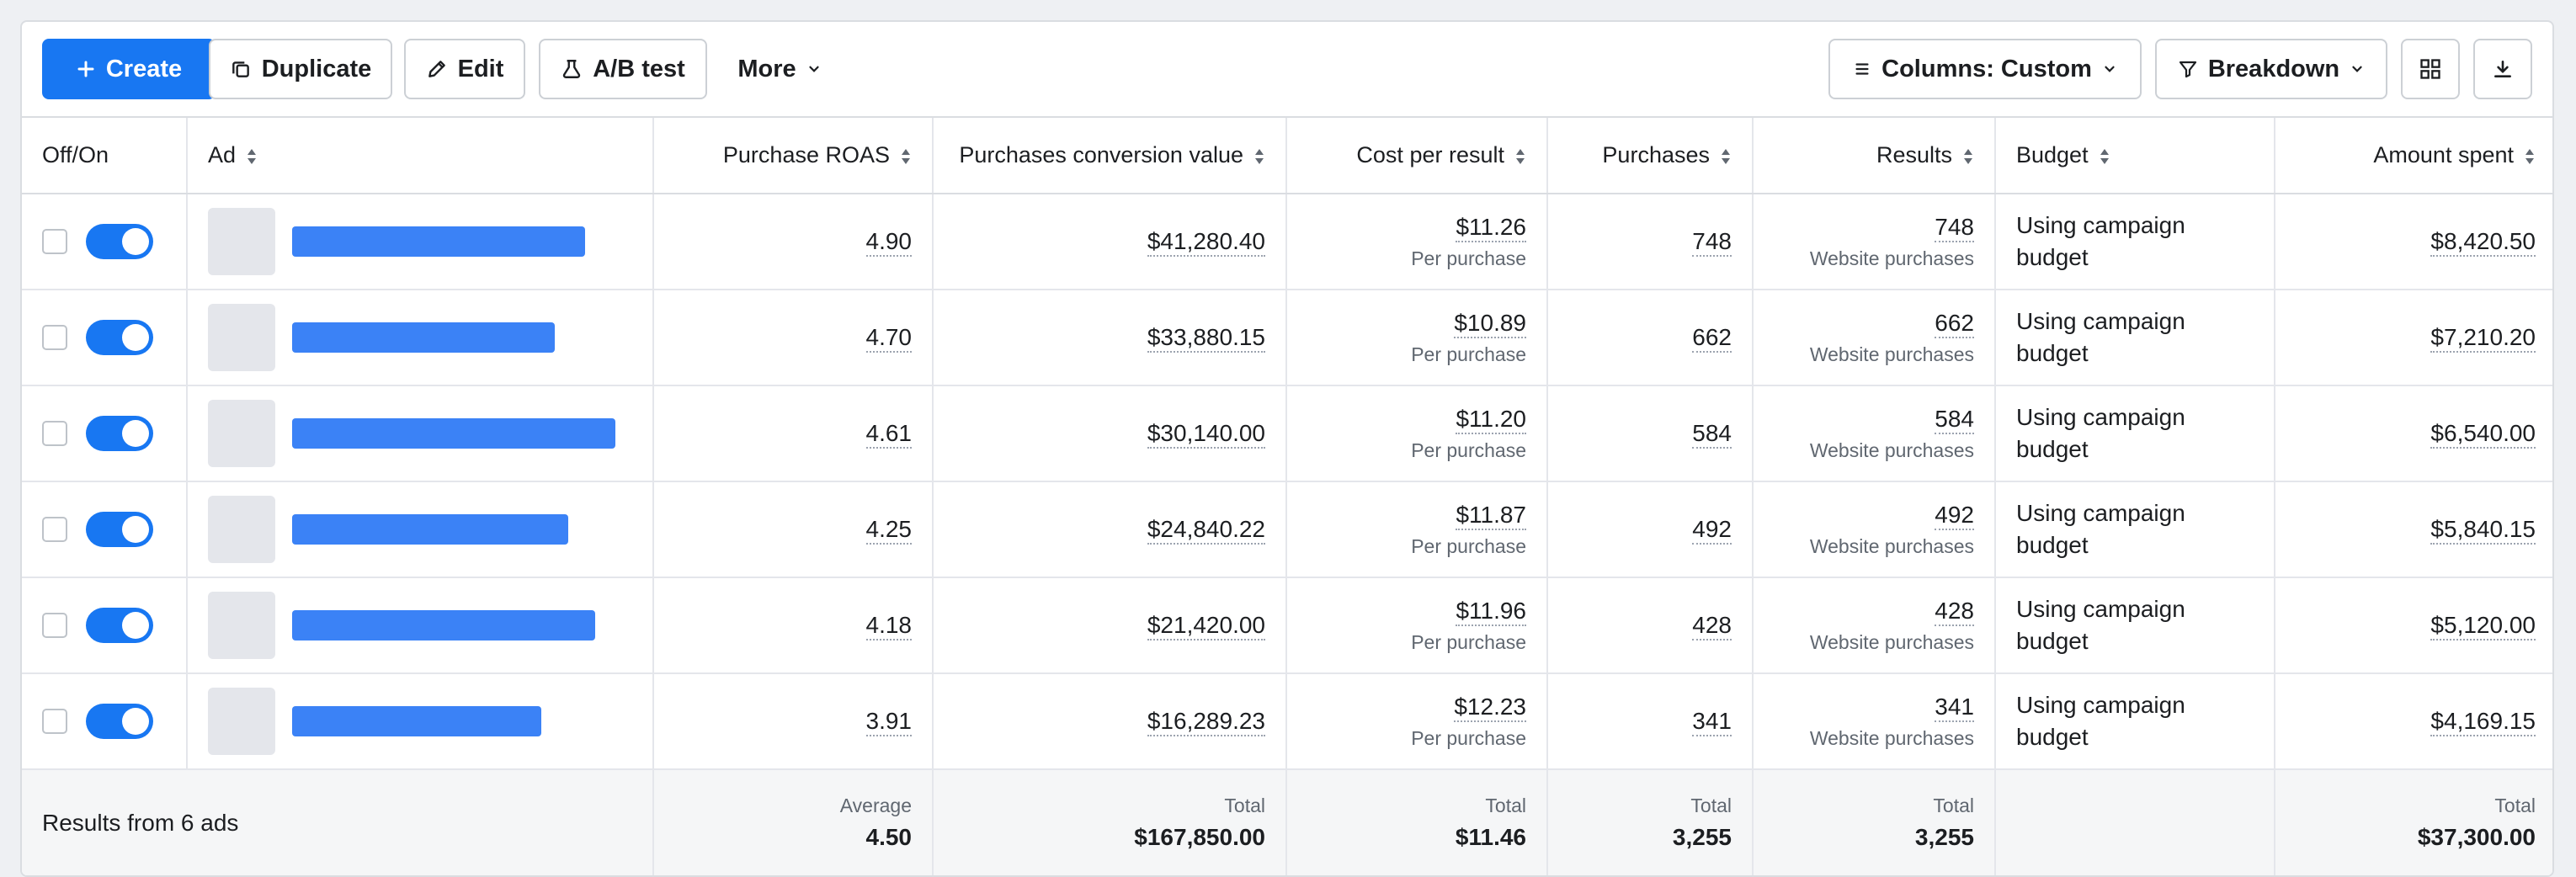  What do you see at coordinates (794, 242) in the screenshot?
I see `roas-cell: 4.90` at bounding box center [794, 242].